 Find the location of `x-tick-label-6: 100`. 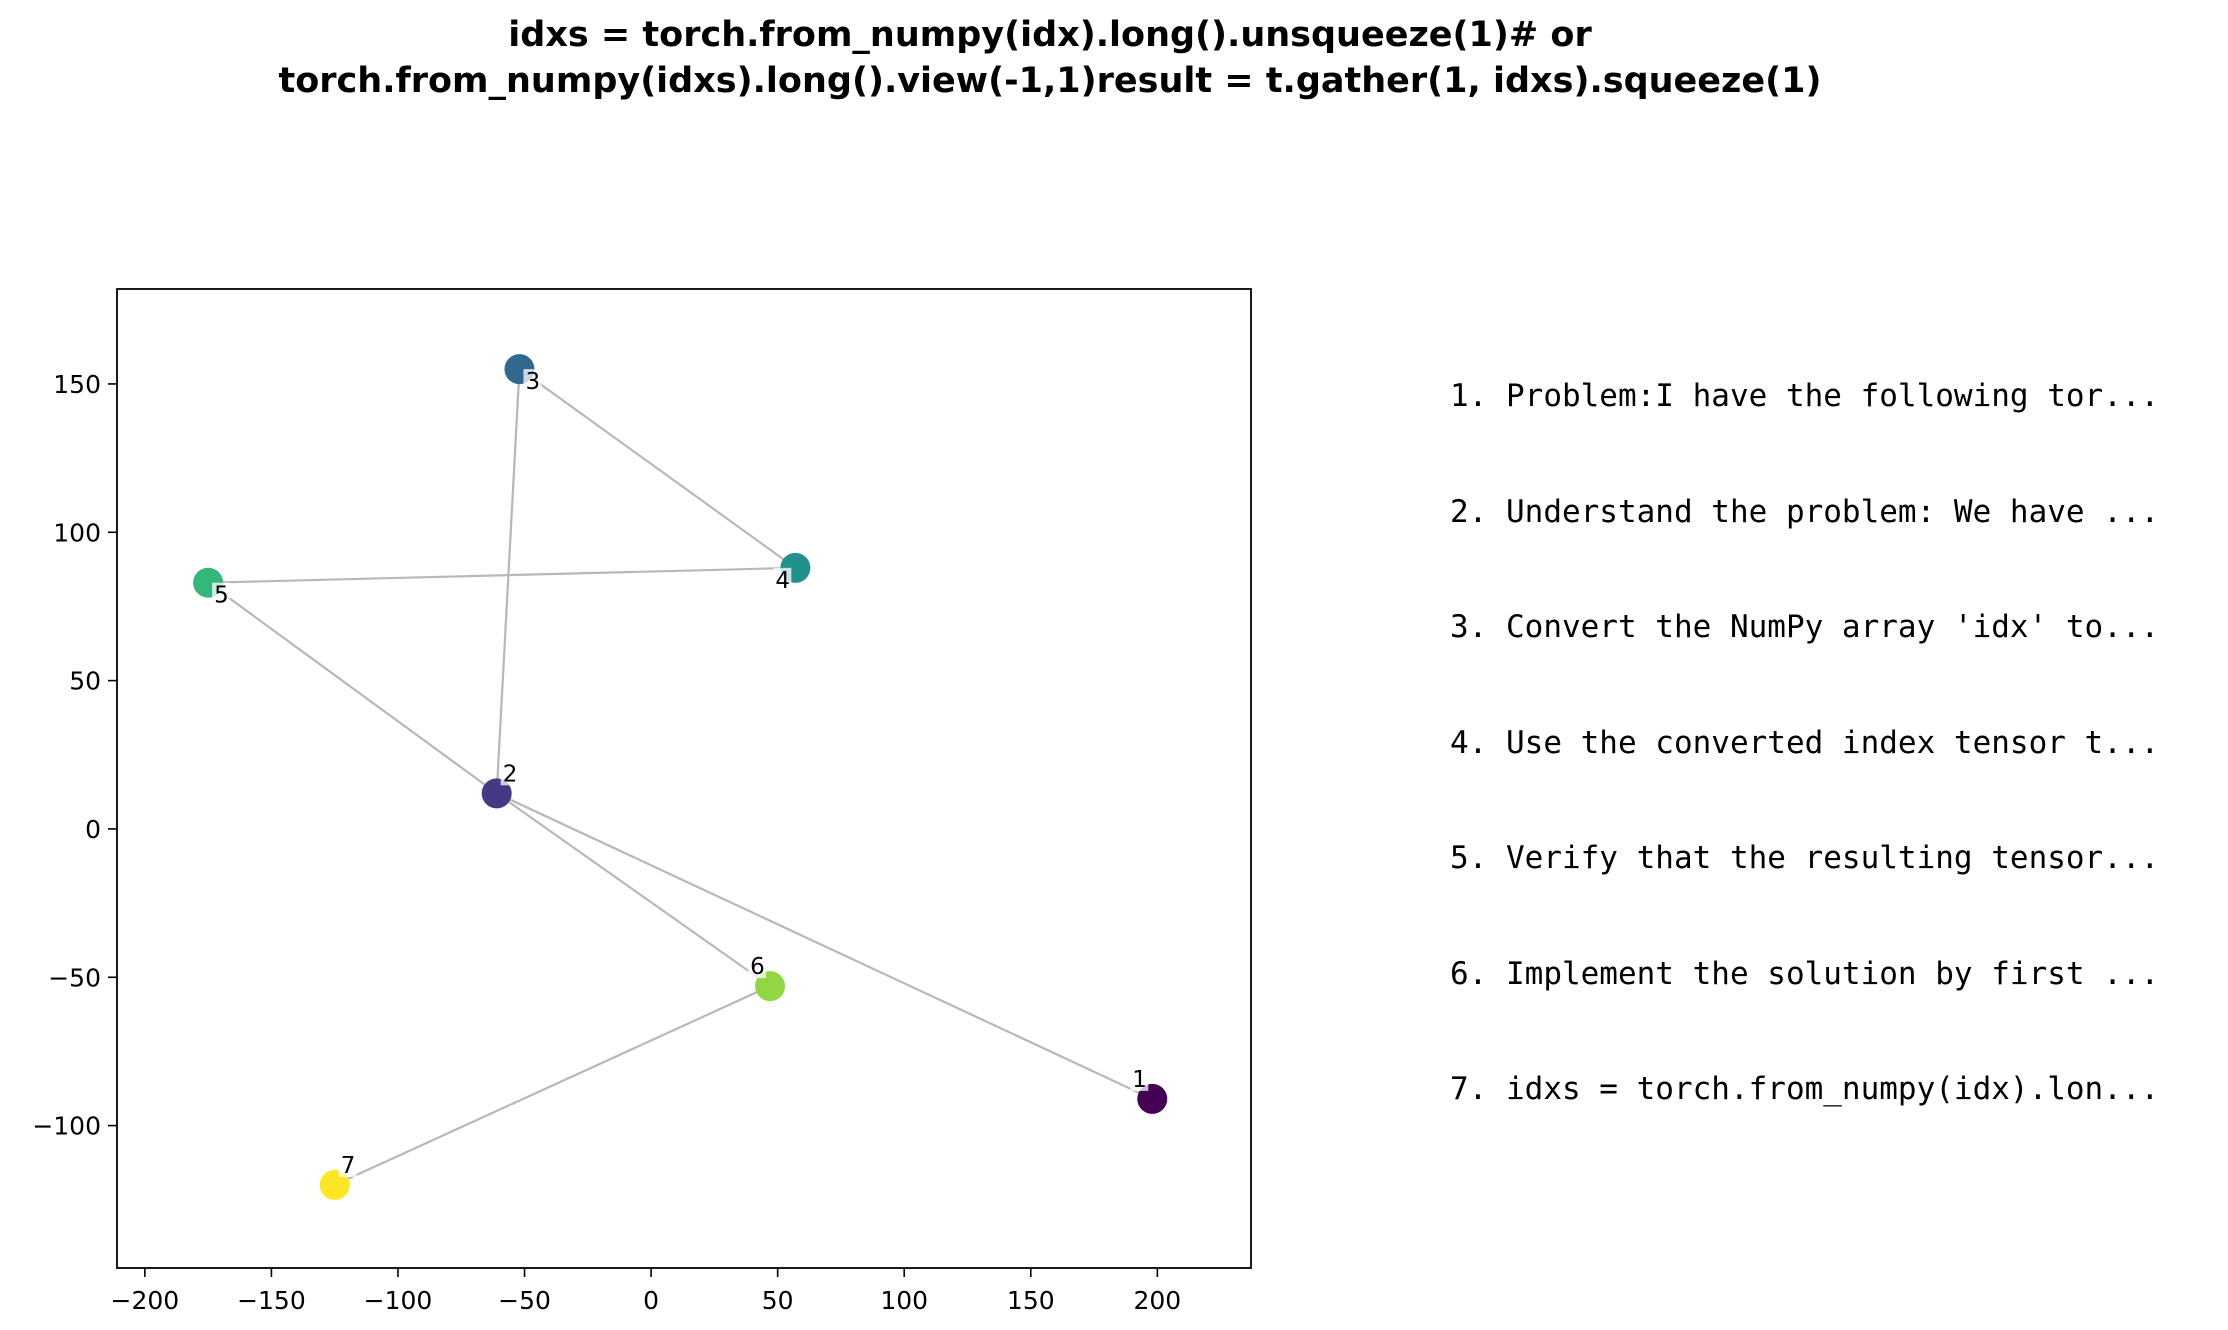

x-tick-label-6: 100 is located at coordinates (904, 1300).